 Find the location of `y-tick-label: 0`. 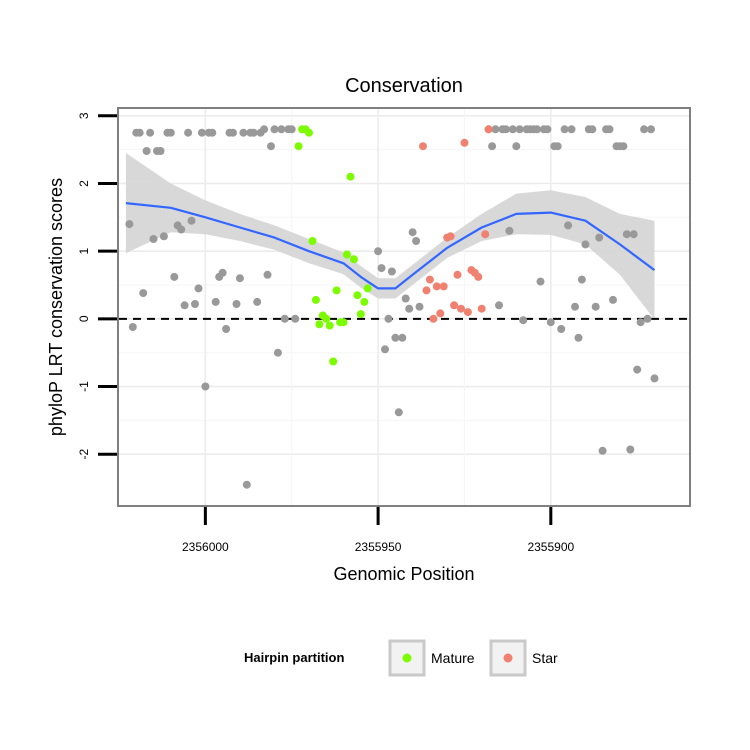

y-tick-label: 0 is located at coordinates (84, 318).